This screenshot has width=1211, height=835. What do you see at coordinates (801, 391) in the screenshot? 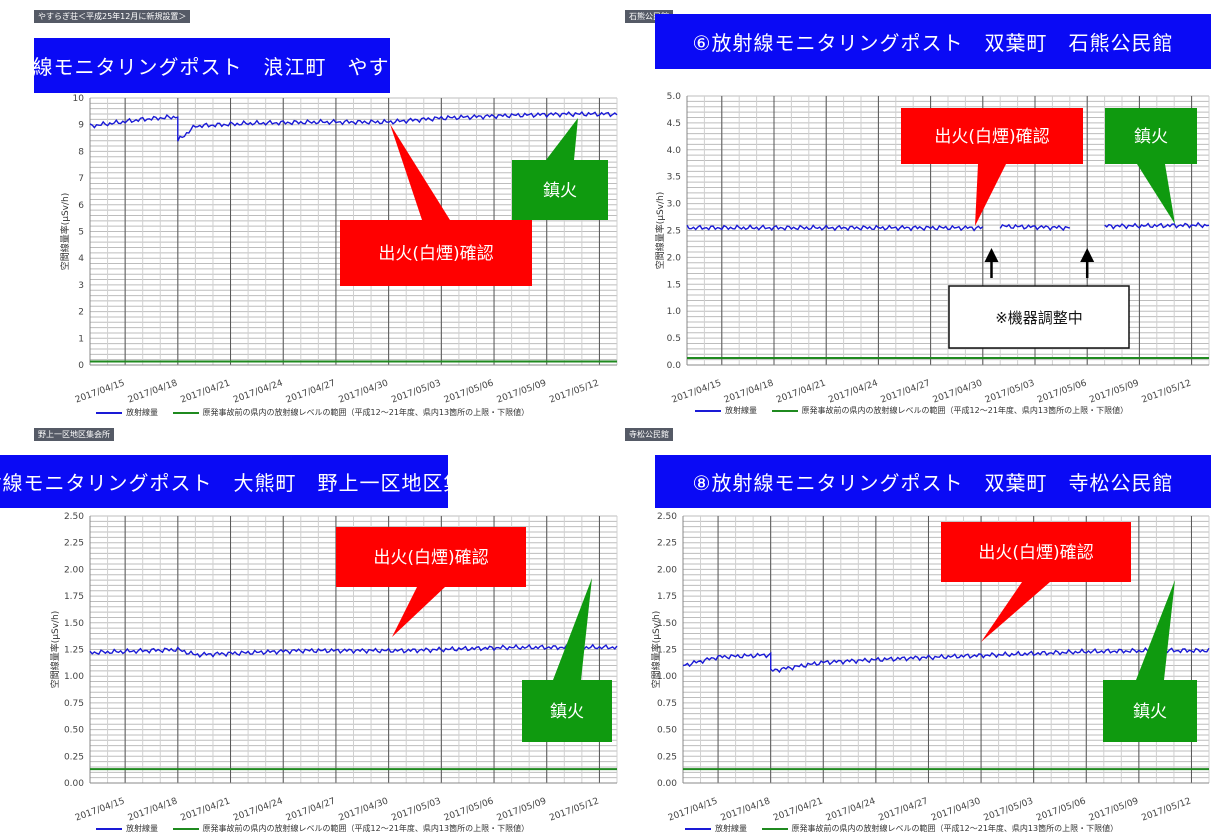
I see `x-tick-label: 2017/04/21` at bounding box center [801, 391].